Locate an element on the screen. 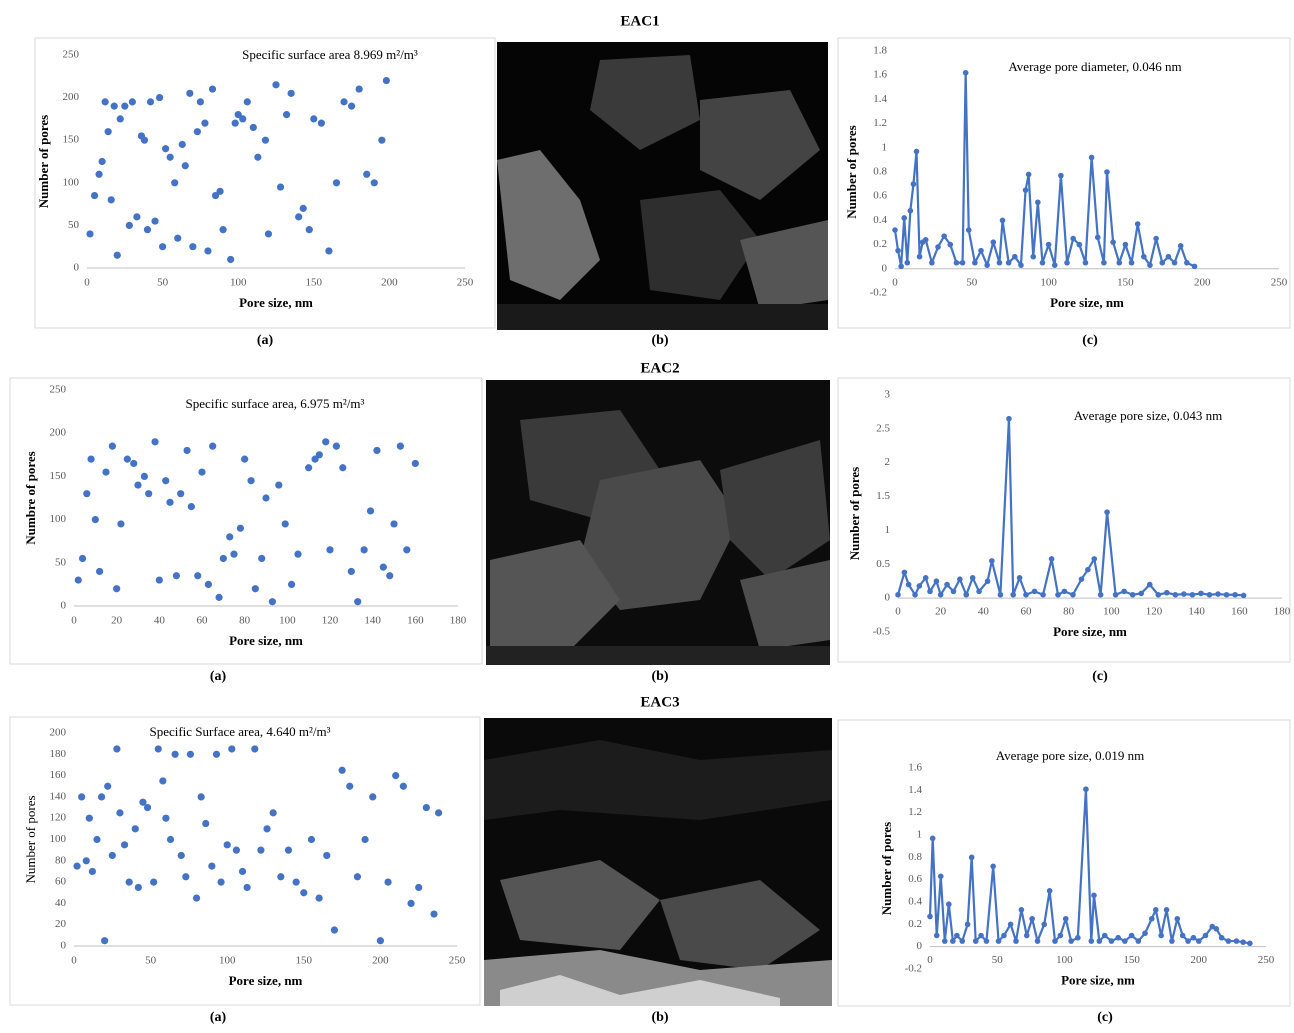 The width and height of the screenshot is (1294, 1033). x-tick-label: 200 is located at coordinates (389, 283).